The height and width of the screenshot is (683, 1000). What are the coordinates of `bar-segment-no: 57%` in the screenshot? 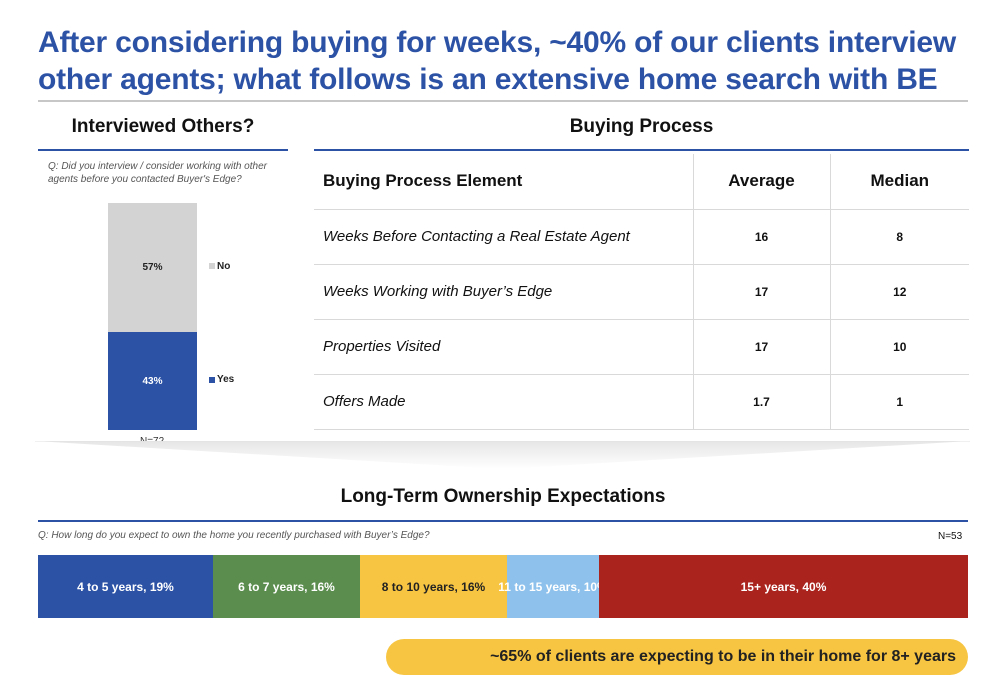 It's located at (152, 268).